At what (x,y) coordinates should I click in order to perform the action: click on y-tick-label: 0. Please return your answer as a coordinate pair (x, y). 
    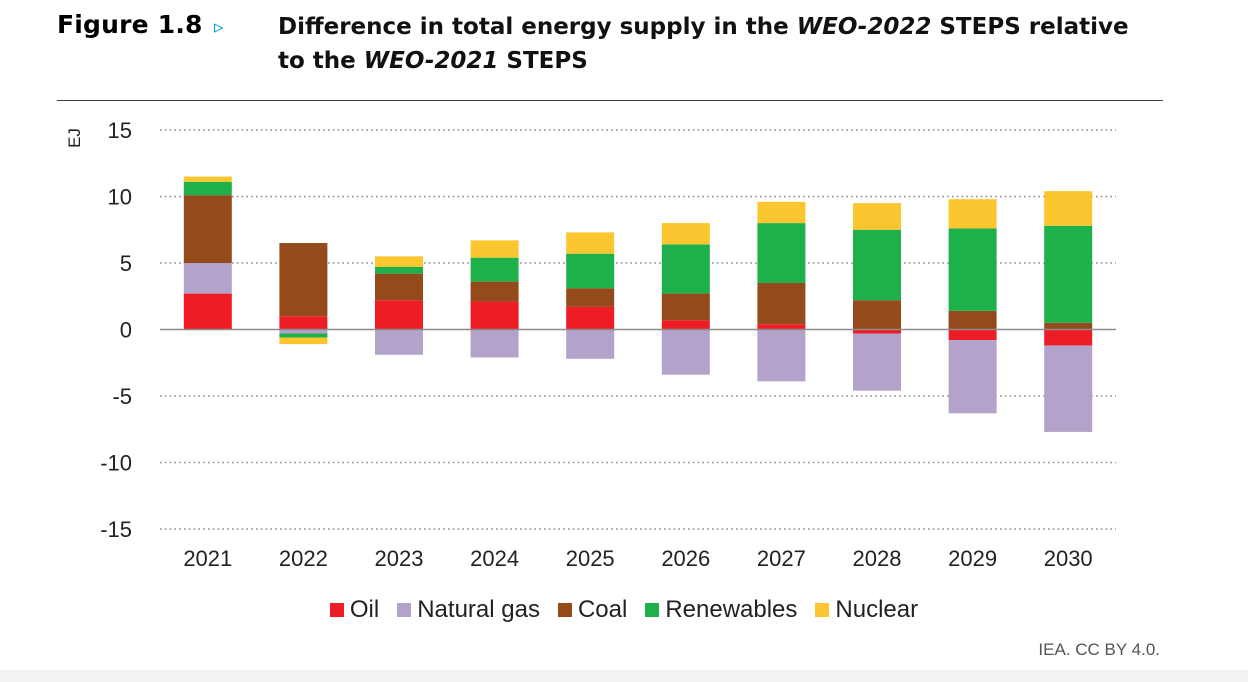
    Looking at the image, I should click on (126, 330).